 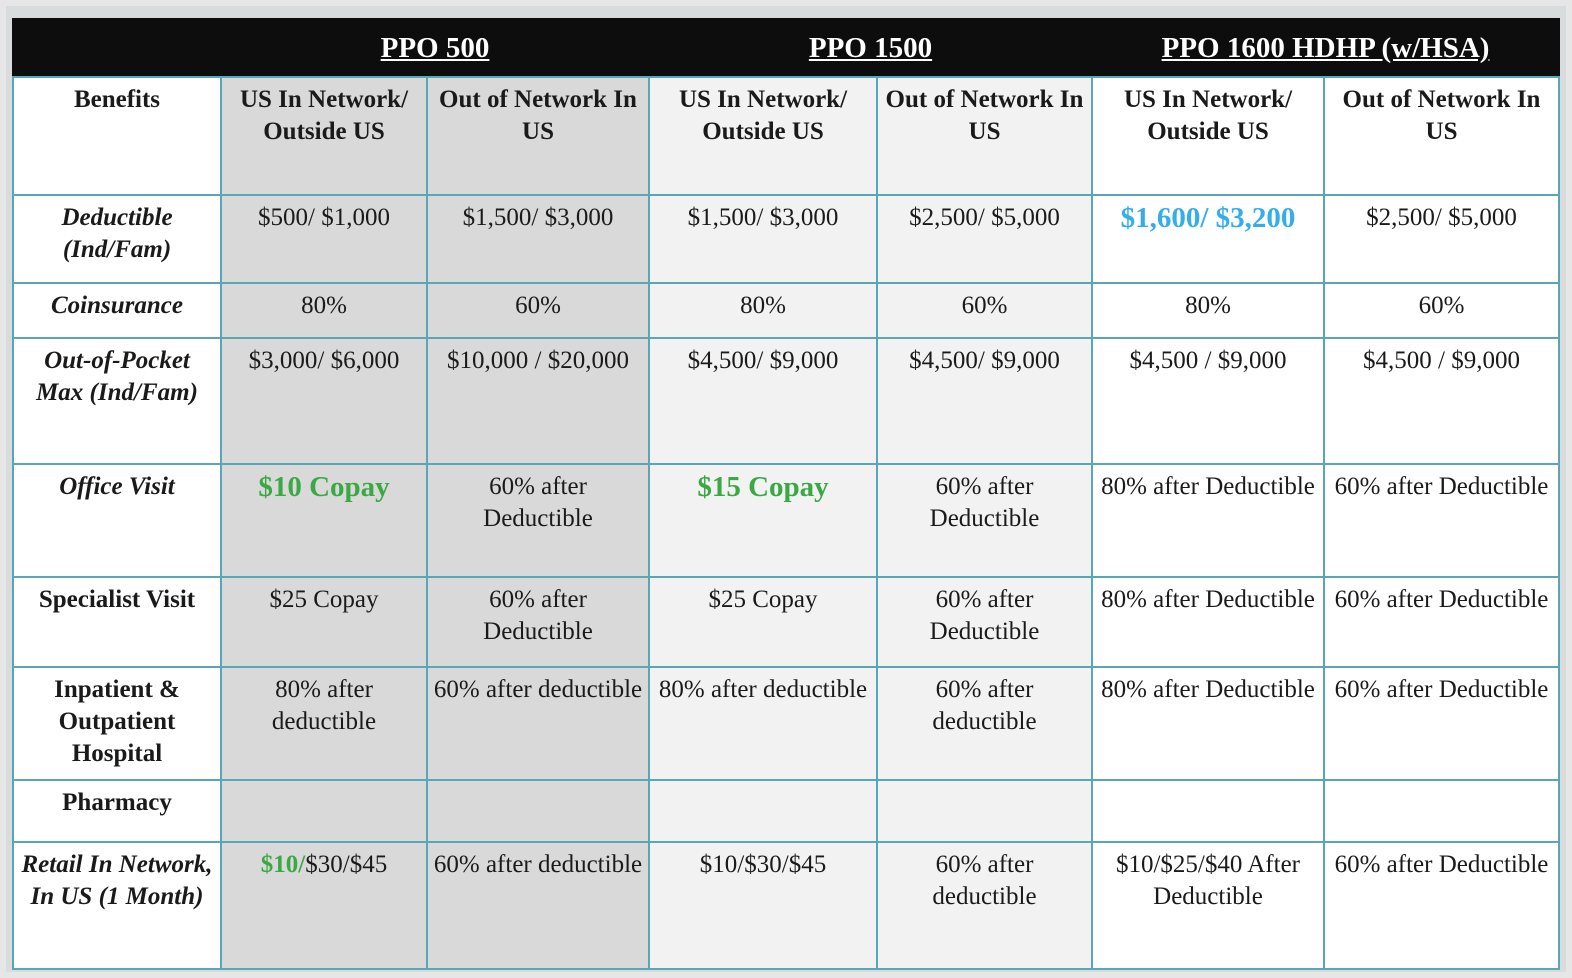 What do you see at coordinates (324, 136) in the screenshot?
I see `ppo500-in-network-header: US In Network/ Outside US` at bounding box center [324, 136].